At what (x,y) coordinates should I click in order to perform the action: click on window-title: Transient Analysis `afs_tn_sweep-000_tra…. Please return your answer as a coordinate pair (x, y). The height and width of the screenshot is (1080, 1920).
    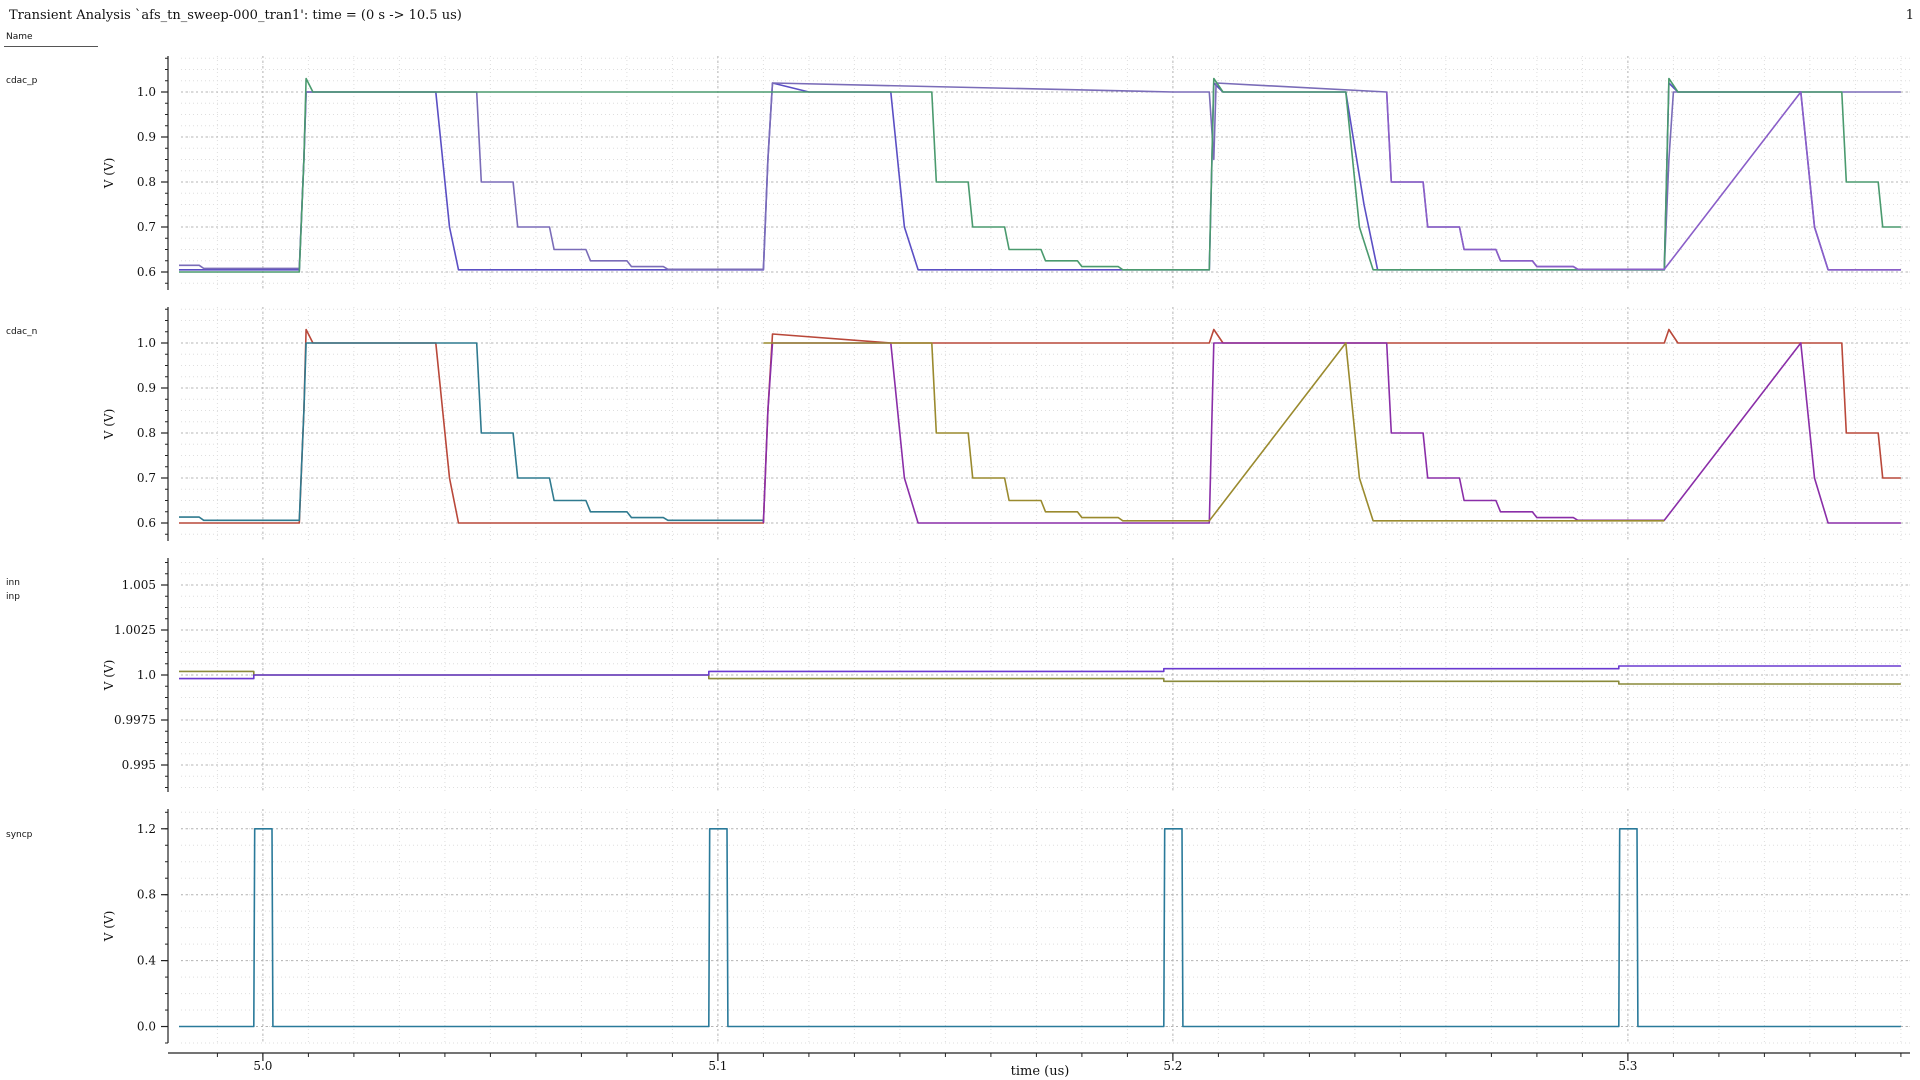
    Looking at the image, I should click on (235, 15).